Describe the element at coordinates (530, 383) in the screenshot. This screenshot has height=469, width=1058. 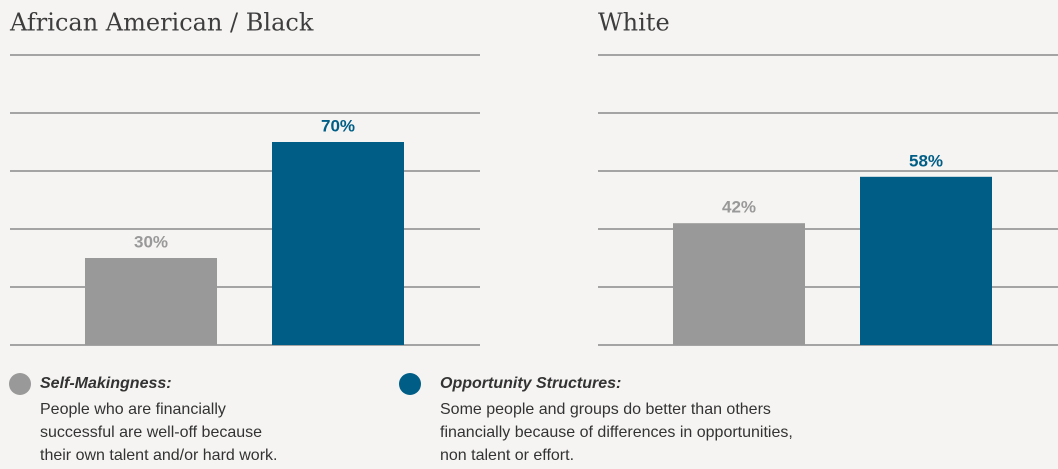
I see `legend-name: Opportunity Structures:` at that location.